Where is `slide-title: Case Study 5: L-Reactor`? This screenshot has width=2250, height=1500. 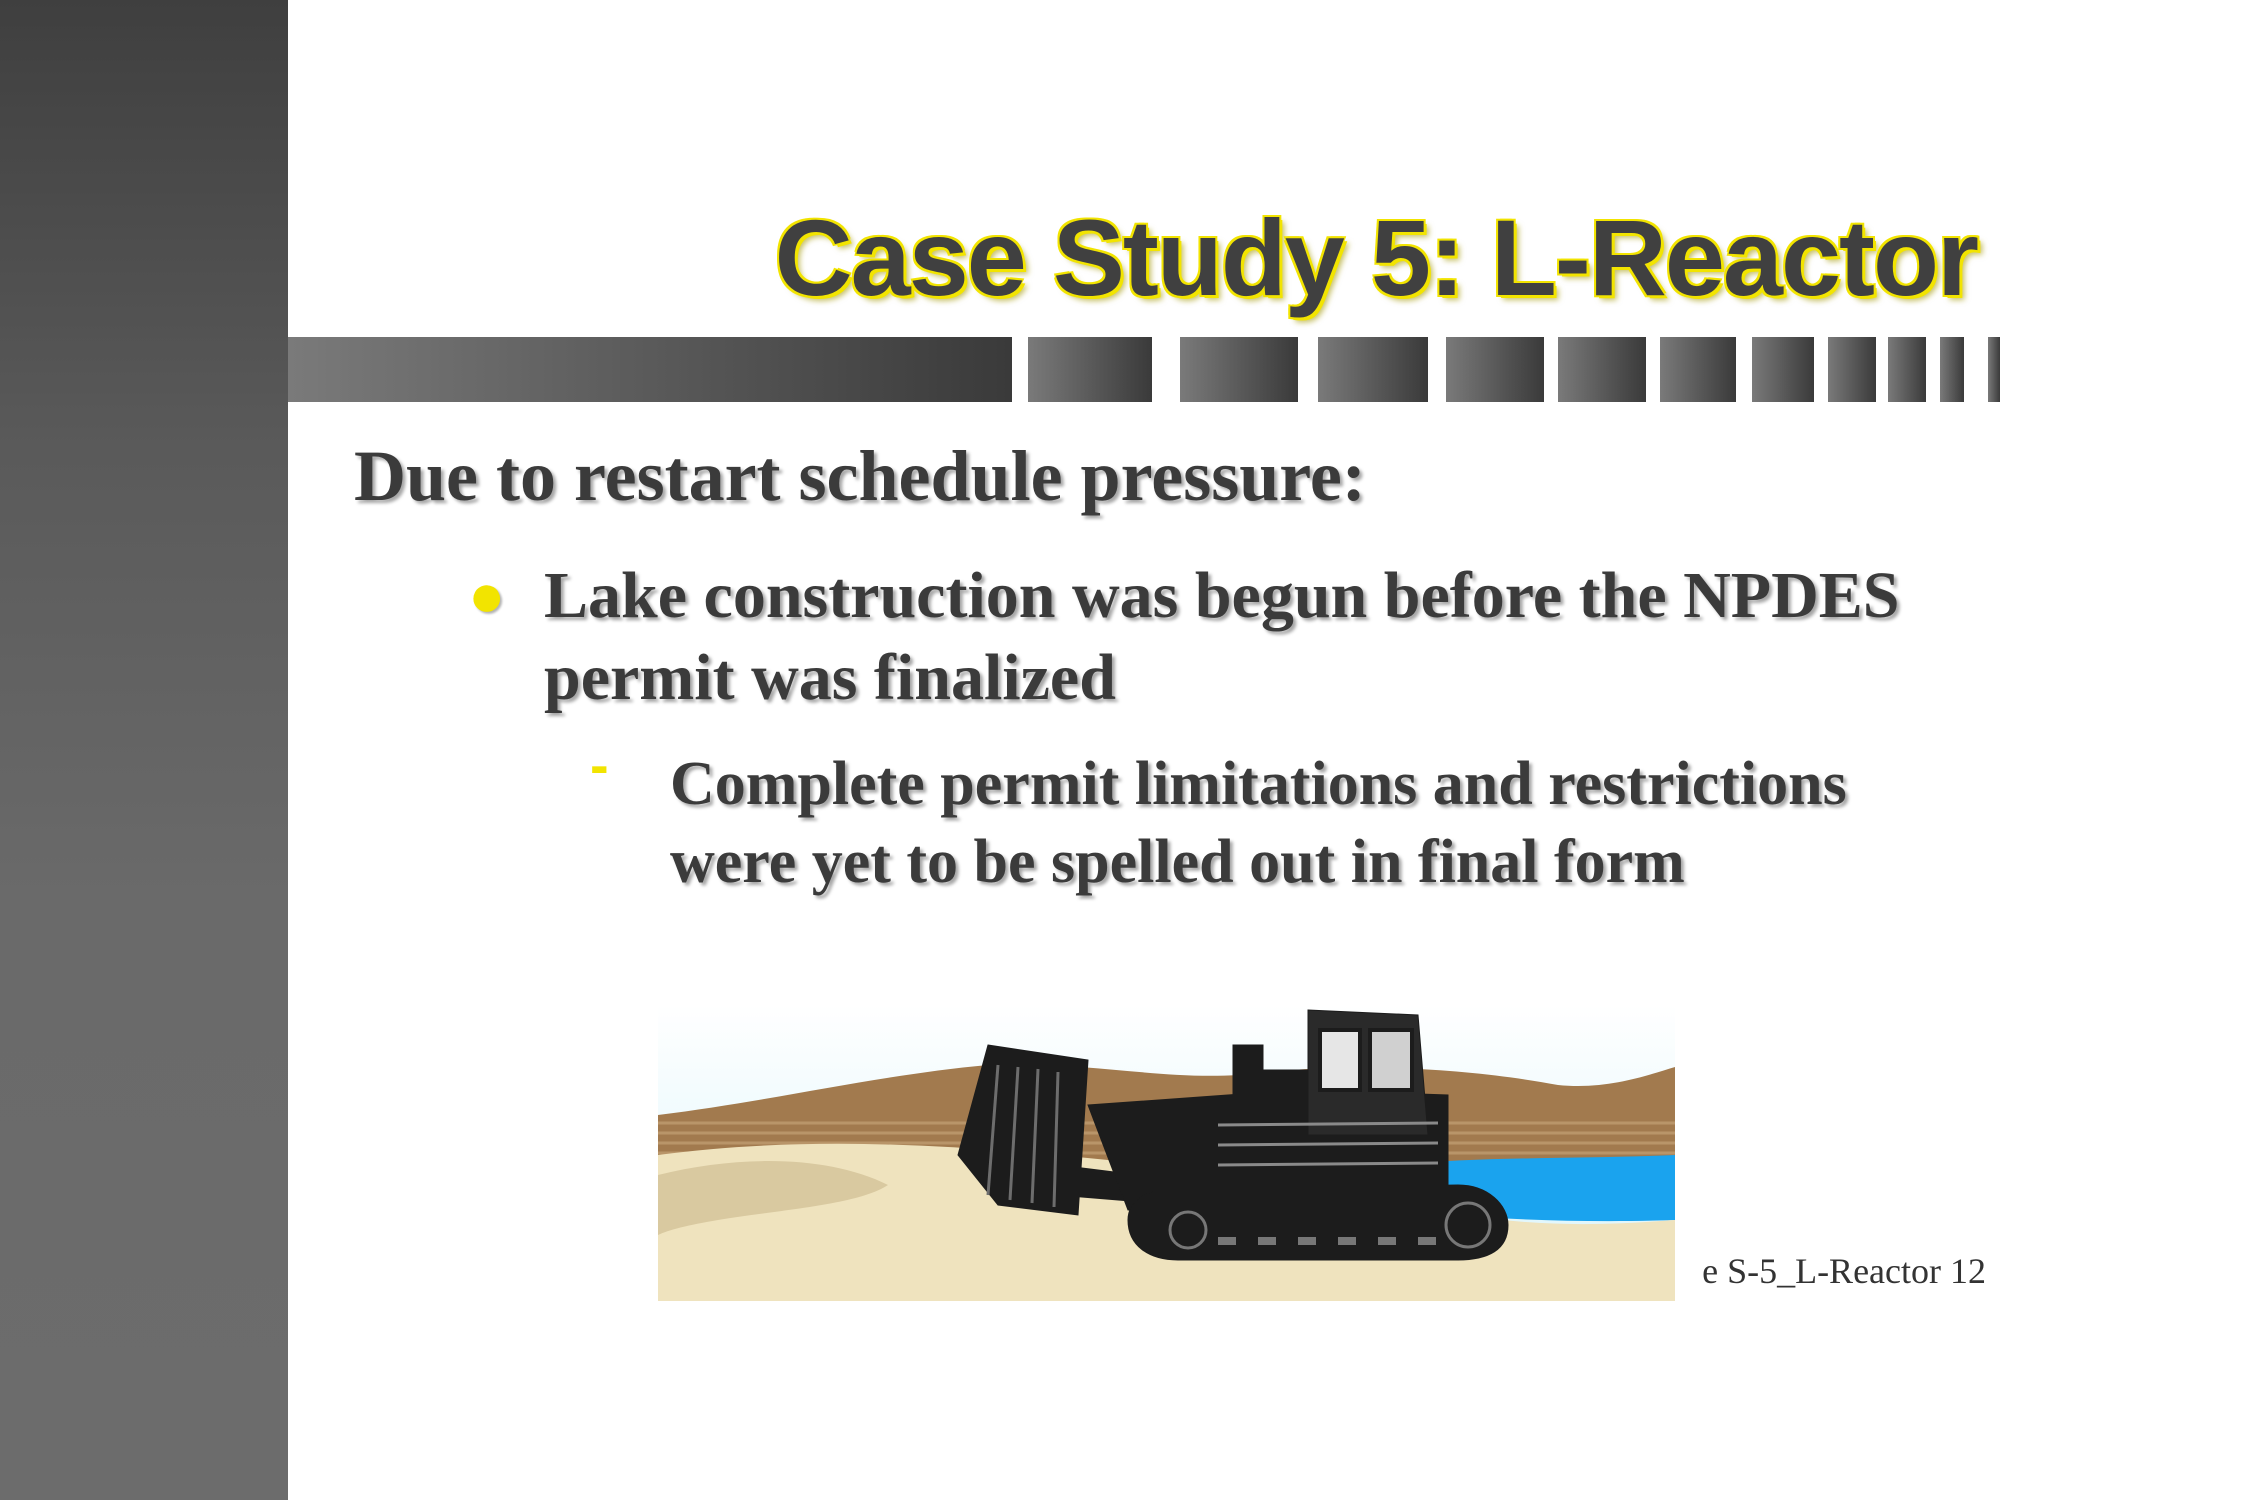 slide-title: Case Study 5: L-Reactor is located at coordinates (1376, 257).